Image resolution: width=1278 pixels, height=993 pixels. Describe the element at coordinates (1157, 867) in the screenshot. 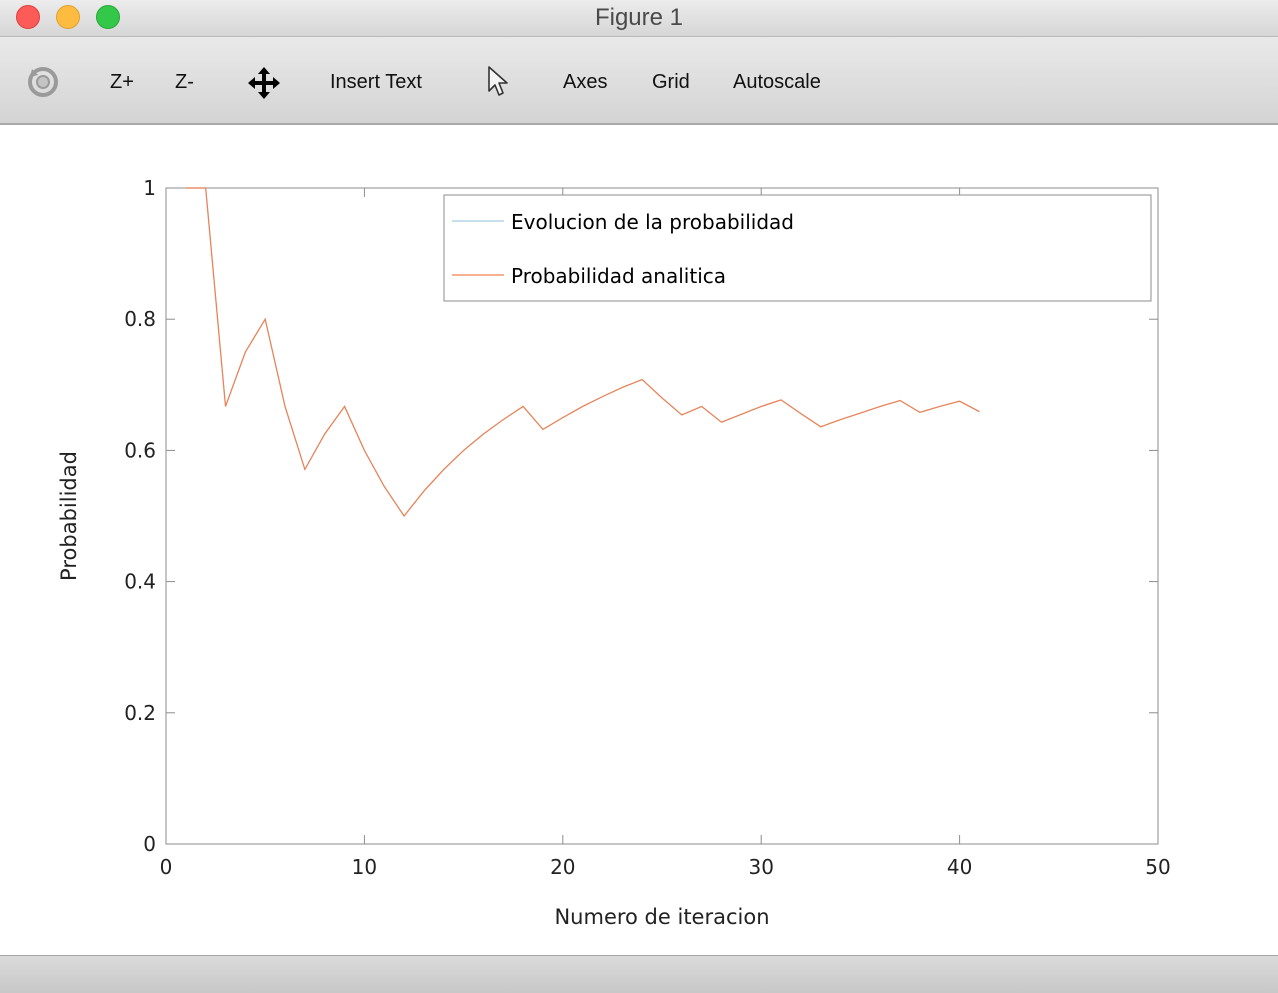

I see `x-tick-label: 50` at that location.